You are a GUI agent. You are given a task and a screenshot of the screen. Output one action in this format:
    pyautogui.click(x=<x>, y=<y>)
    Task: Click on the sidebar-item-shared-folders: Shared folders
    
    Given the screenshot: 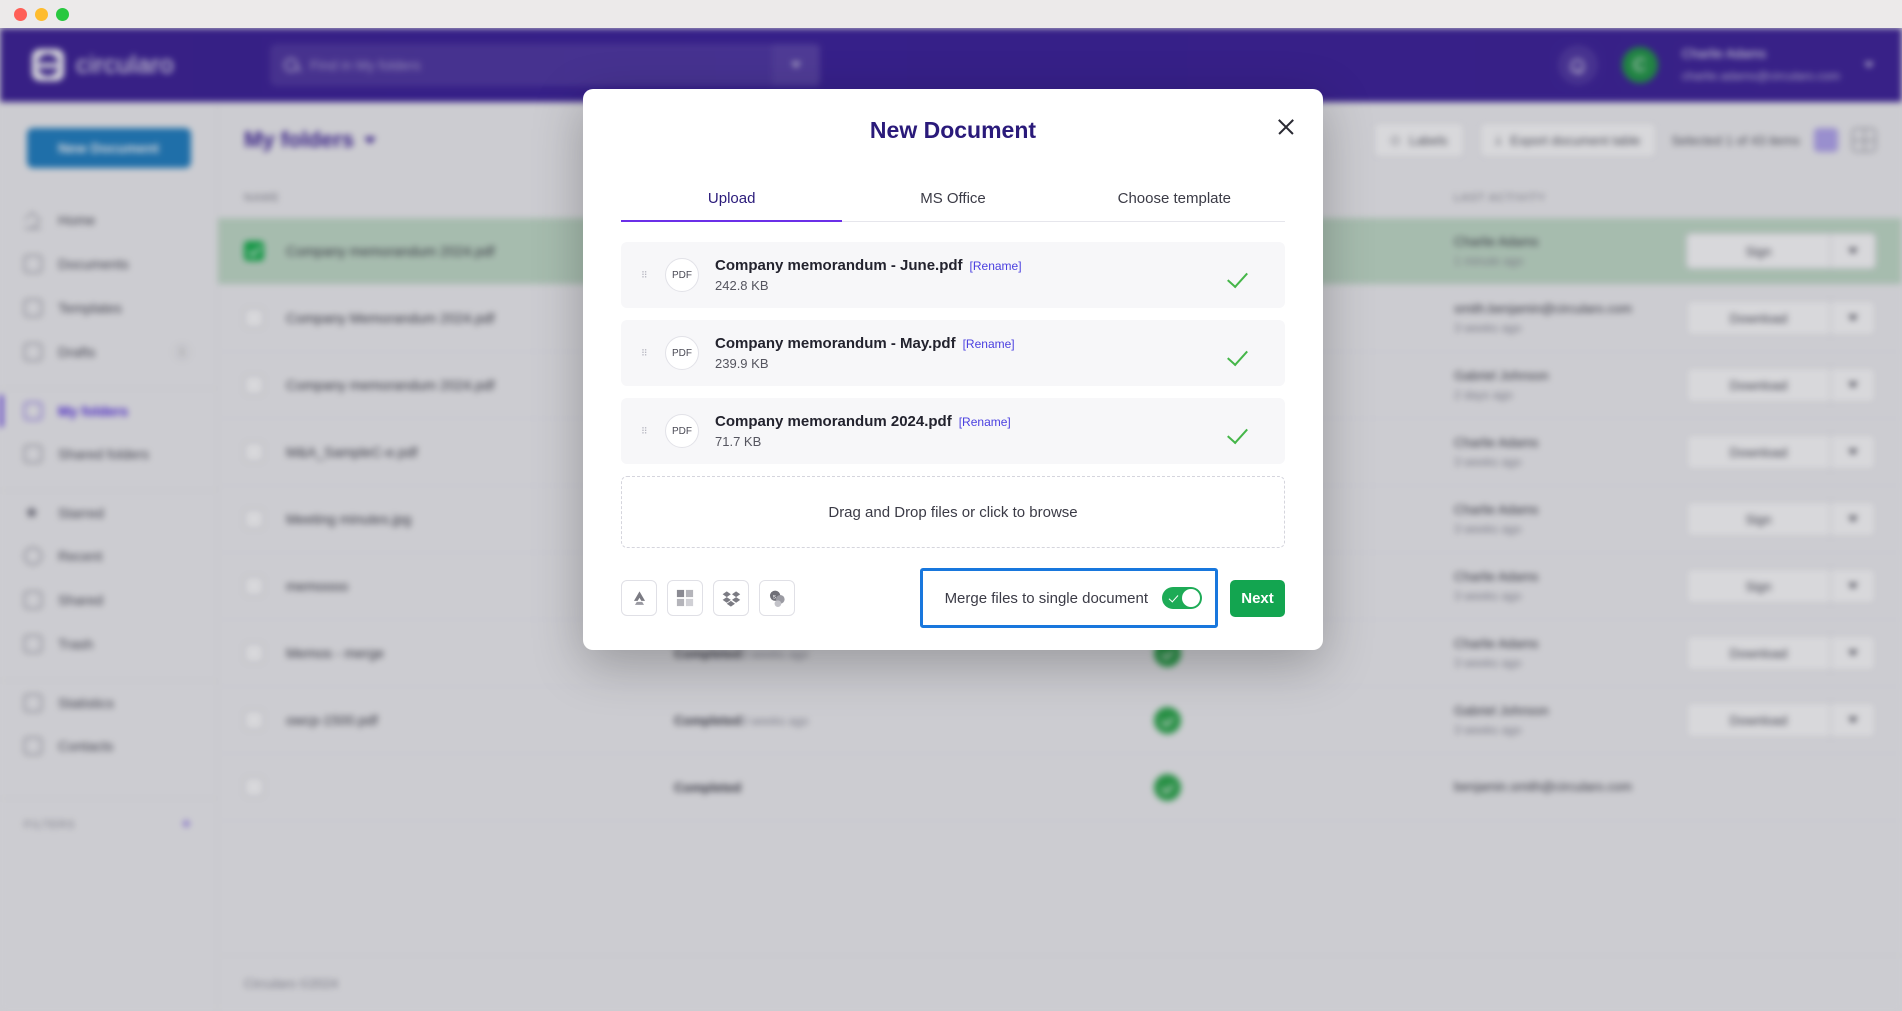 What is the action you would take?
    pyautogui.click(x=108, y=454)
    